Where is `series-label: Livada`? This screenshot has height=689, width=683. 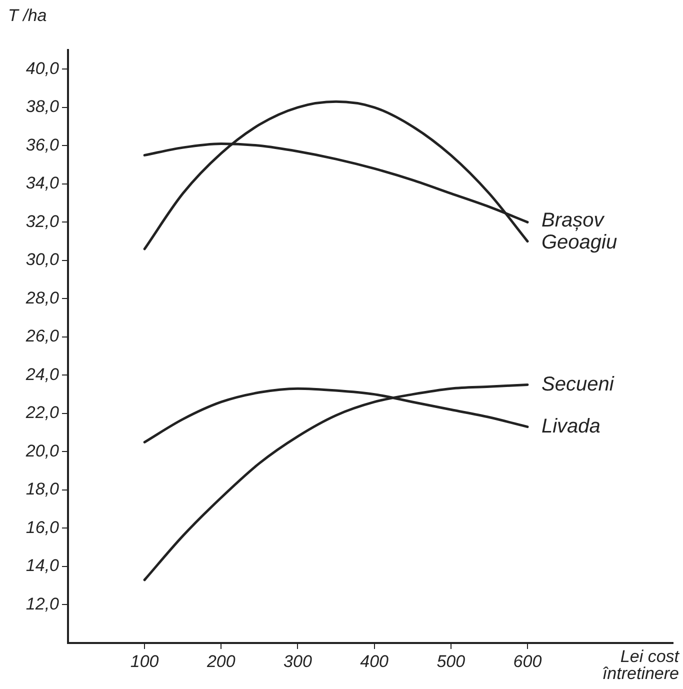
series-label: Livada is located at coordinates (570, 426).